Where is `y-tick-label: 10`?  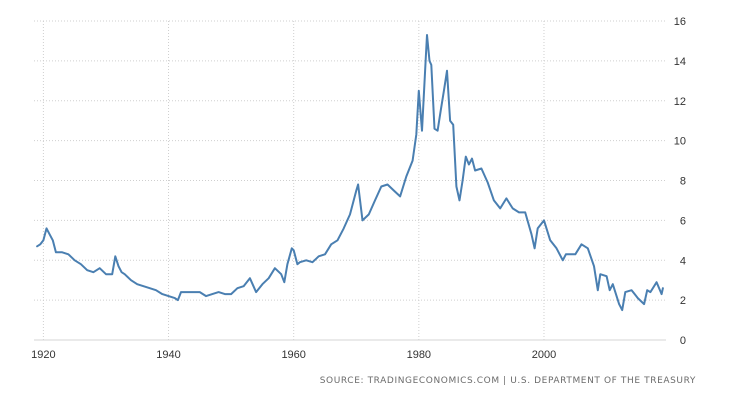 y-tick-label: 10 is located at coordinates (680, 142).